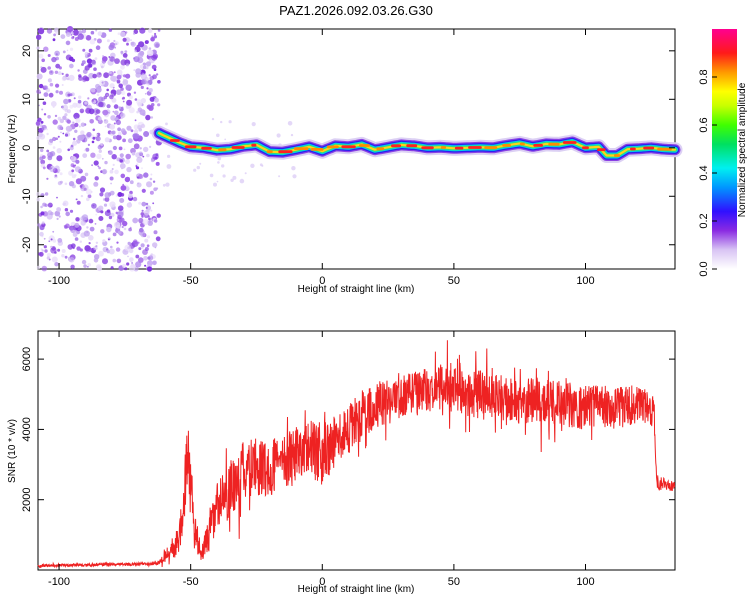  I want to click on snr-x-tick-label: -100, so click(59, 582).